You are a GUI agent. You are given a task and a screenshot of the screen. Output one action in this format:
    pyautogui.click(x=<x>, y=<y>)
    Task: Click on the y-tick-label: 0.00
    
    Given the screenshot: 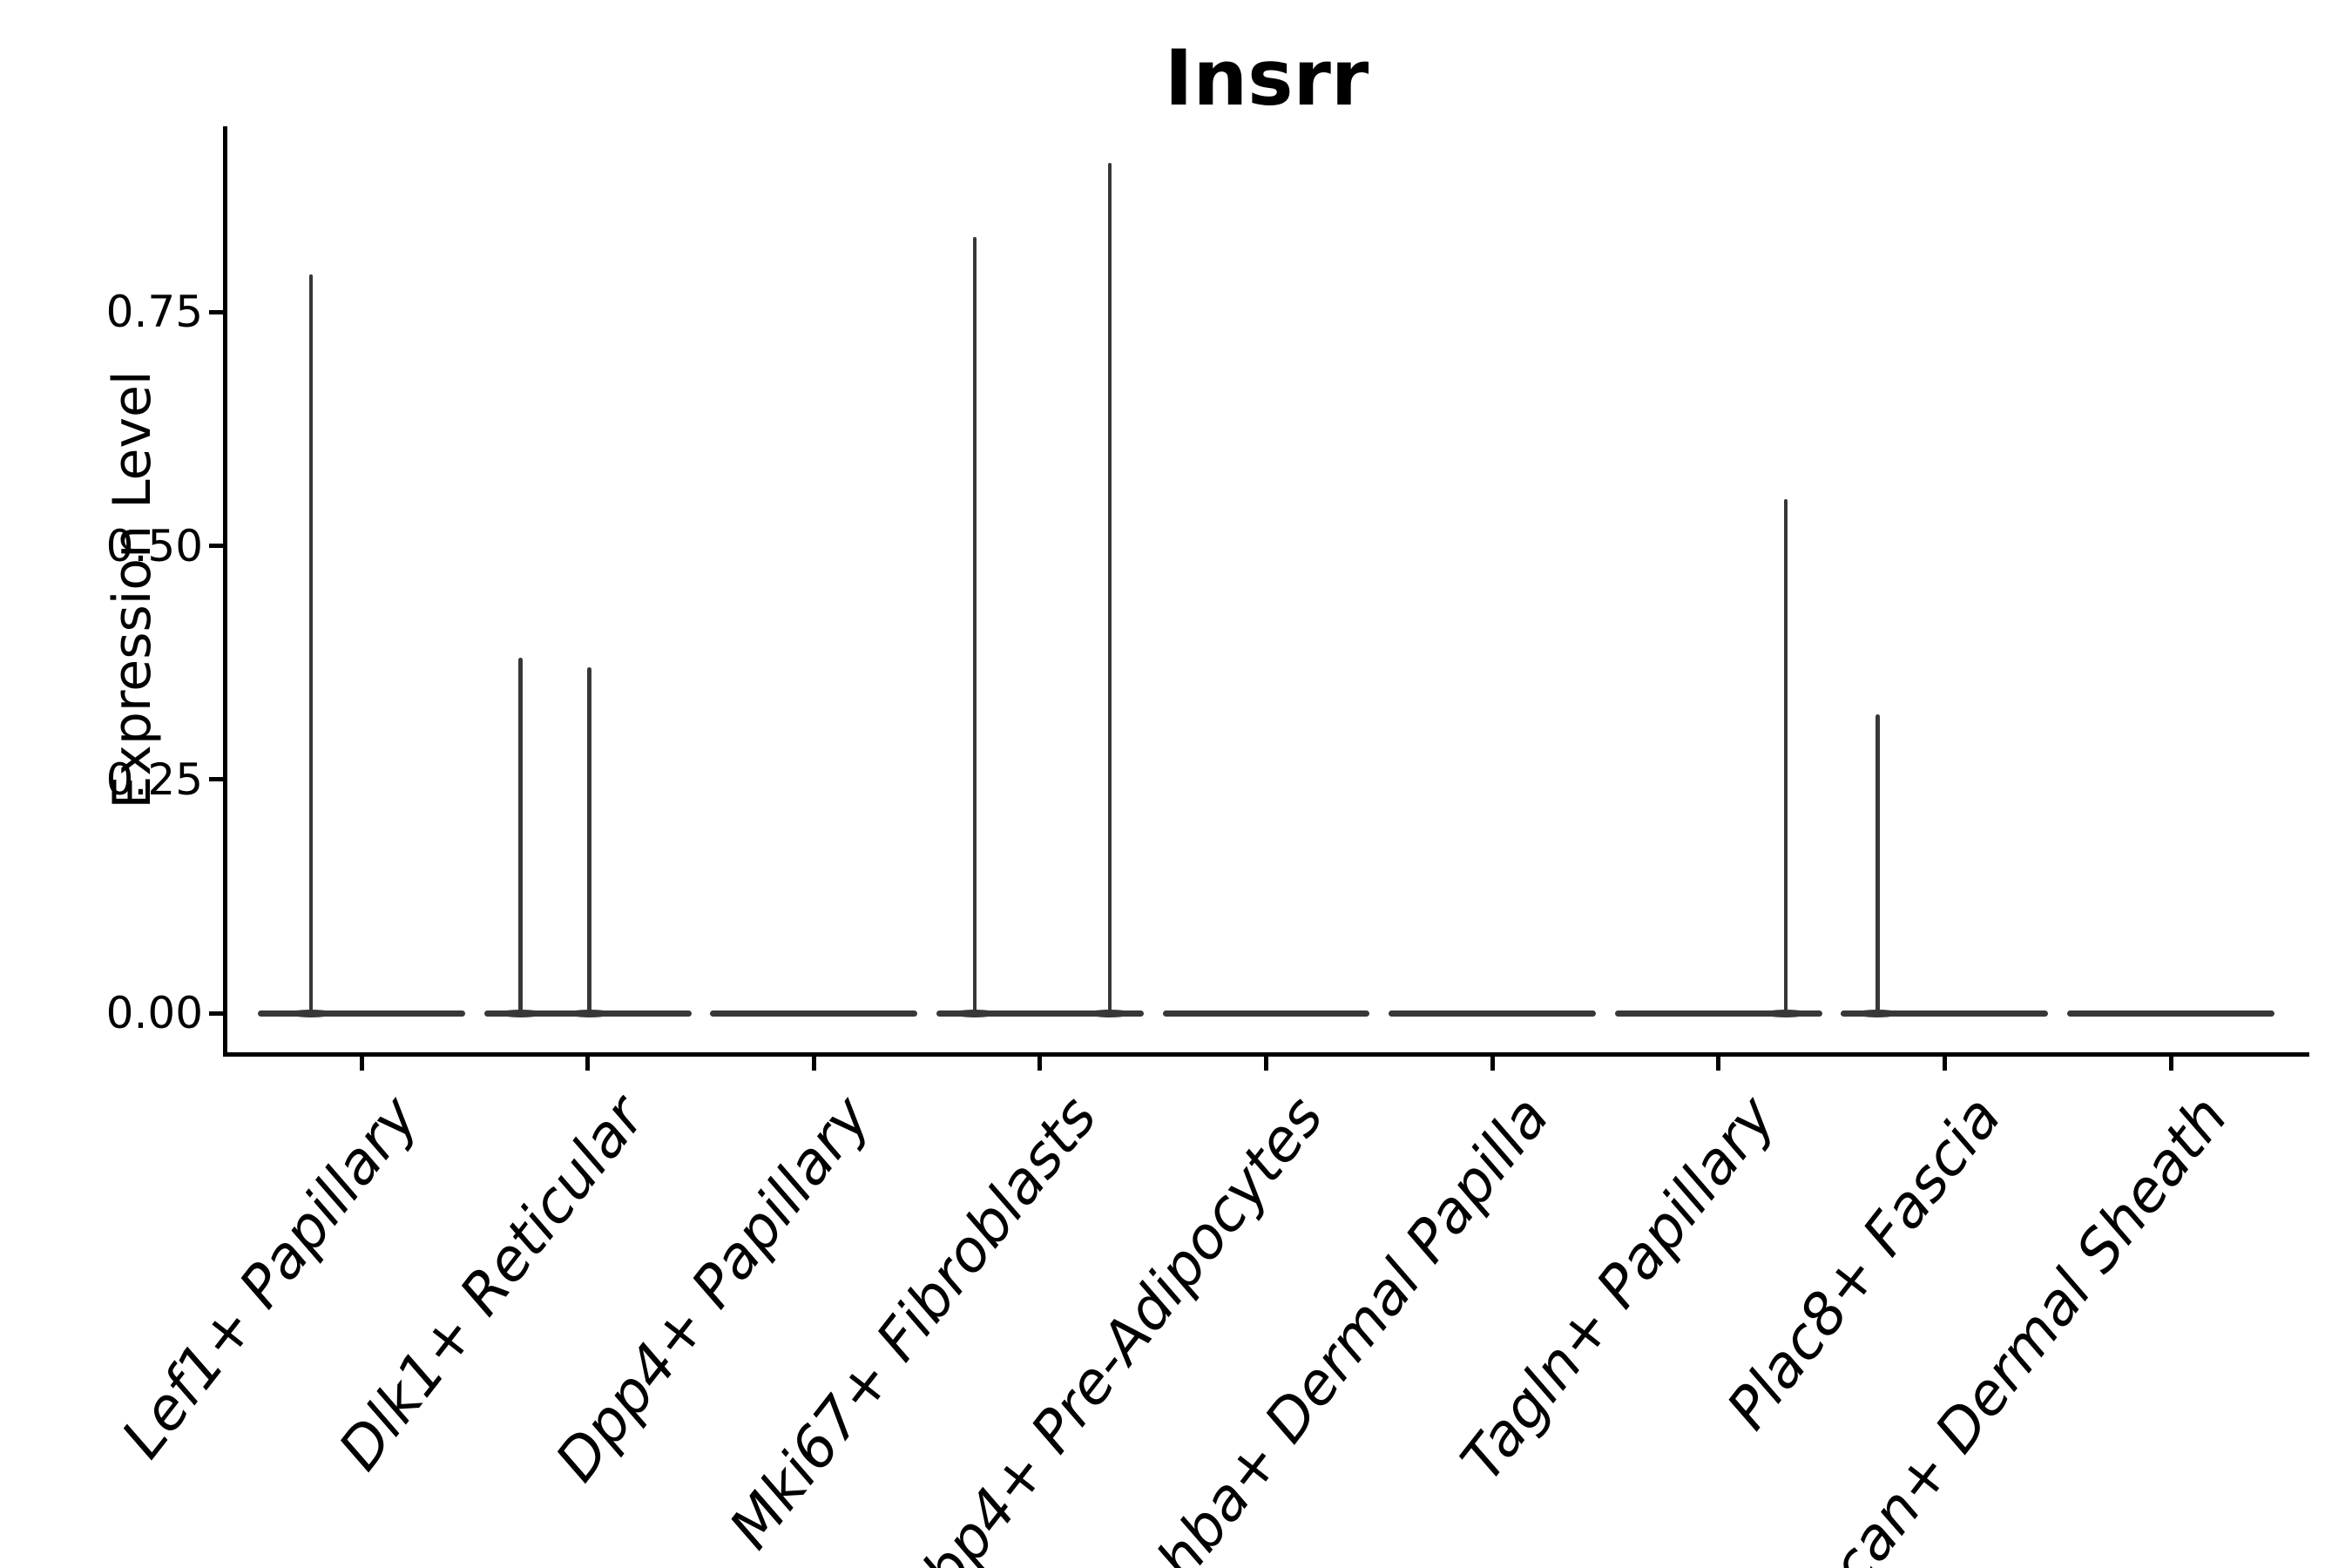 What is the action you would take?
    pyautogui.click(x=154, y=1013)
    